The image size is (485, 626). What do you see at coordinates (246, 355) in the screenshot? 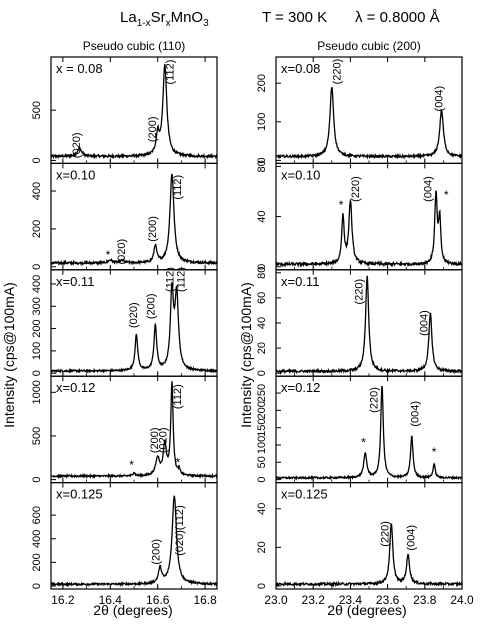
I see `y-axis-label-right: Intensity (cps@100mA)` at bounding box center [246, 355].